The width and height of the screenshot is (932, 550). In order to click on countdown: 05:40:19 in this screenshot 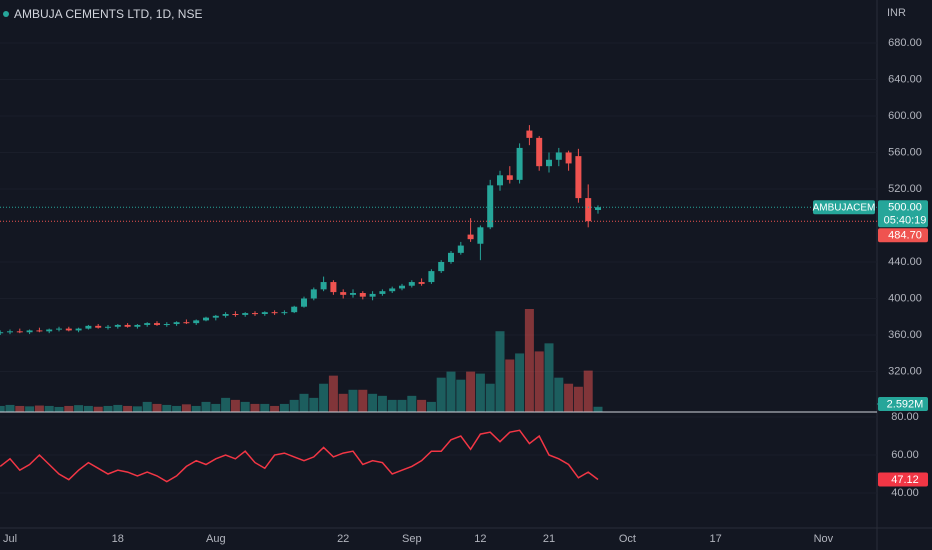, I will do `click(905, 221)`.